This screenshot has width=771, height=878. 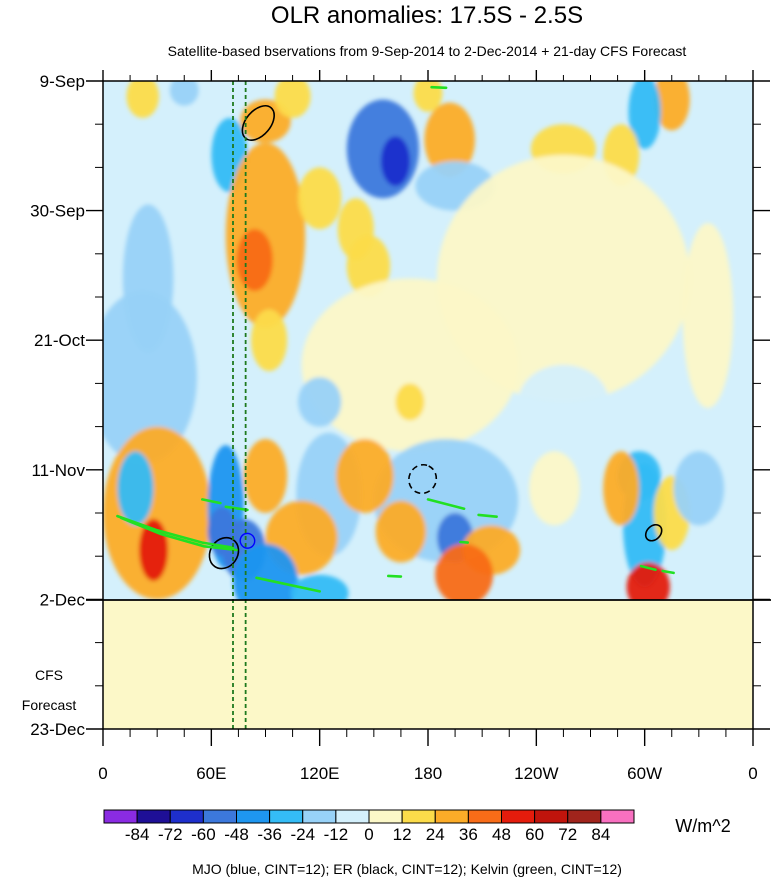 What do you see at coordinates (57, 729) in the screenshot?
I see `y-tick-label: 23-Dec` at bounding box center [57, 729].